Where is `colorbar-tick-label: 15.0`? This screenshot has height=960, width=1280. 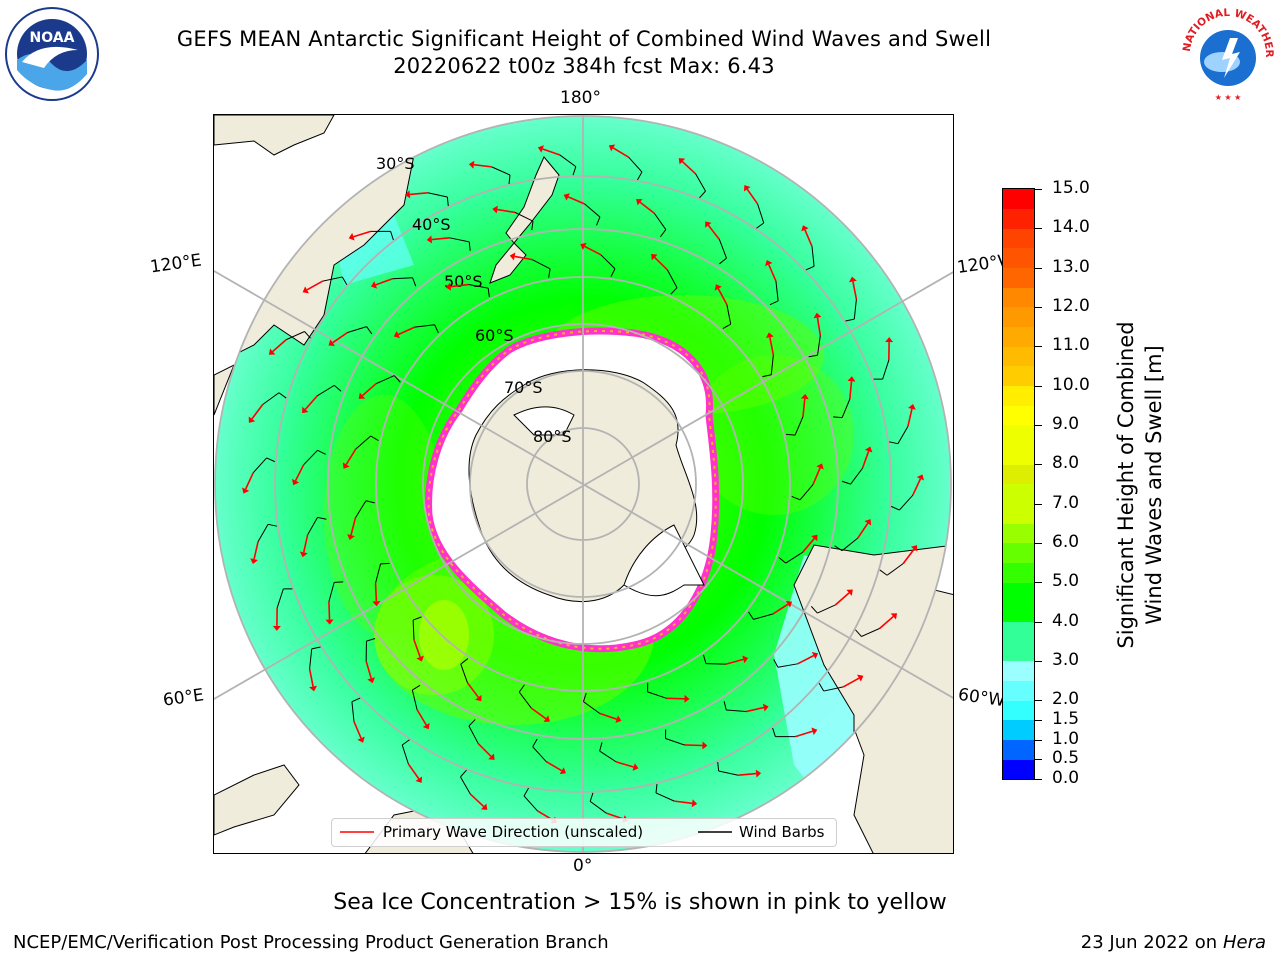 colorbar-tick-label: 15.0 is located at coordinates (1071, 188).